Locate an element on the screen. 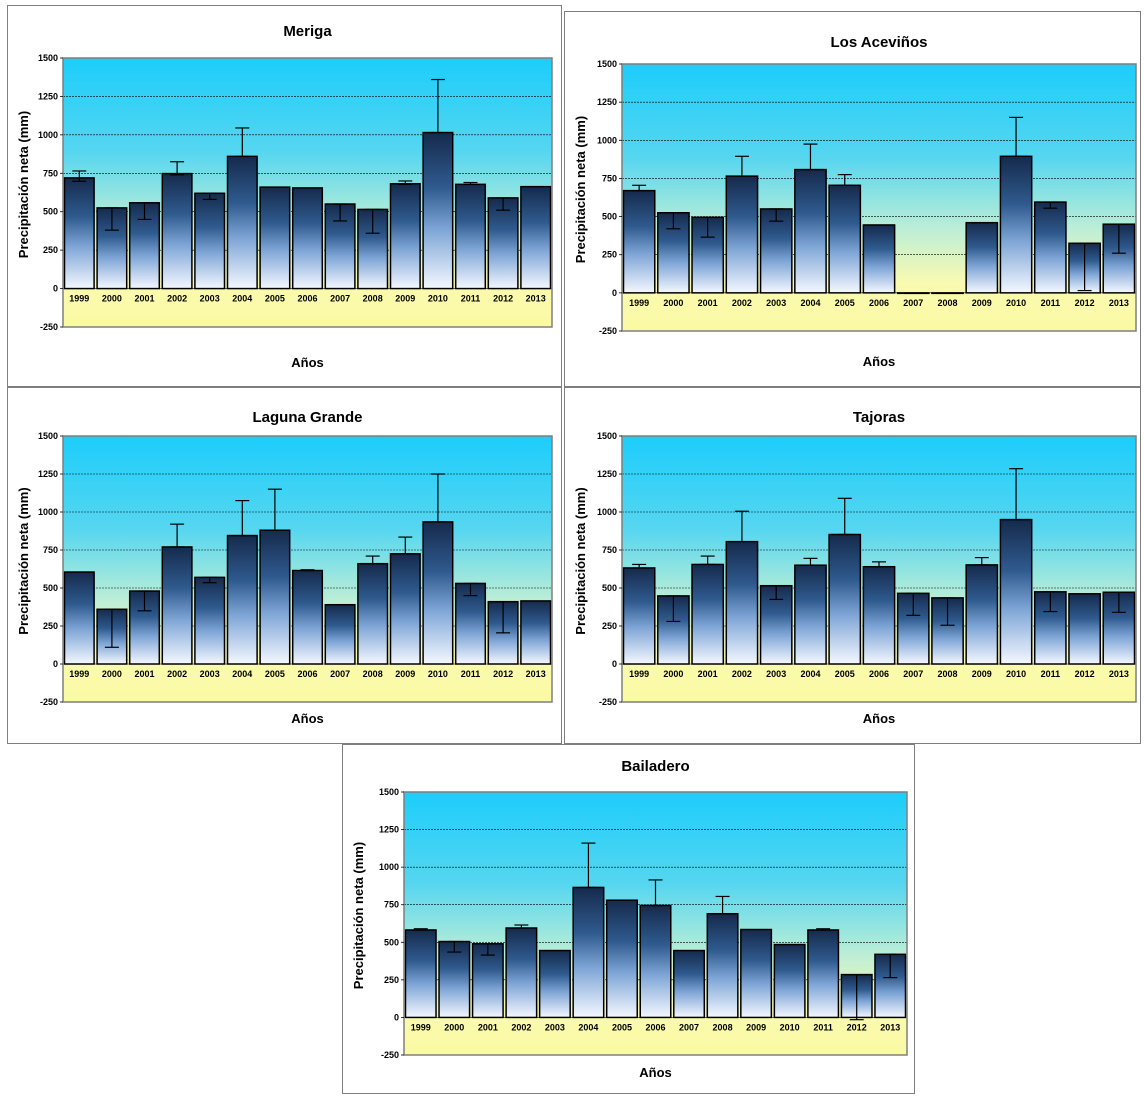  error-bar-2009 is located at coordinates (405, 182).